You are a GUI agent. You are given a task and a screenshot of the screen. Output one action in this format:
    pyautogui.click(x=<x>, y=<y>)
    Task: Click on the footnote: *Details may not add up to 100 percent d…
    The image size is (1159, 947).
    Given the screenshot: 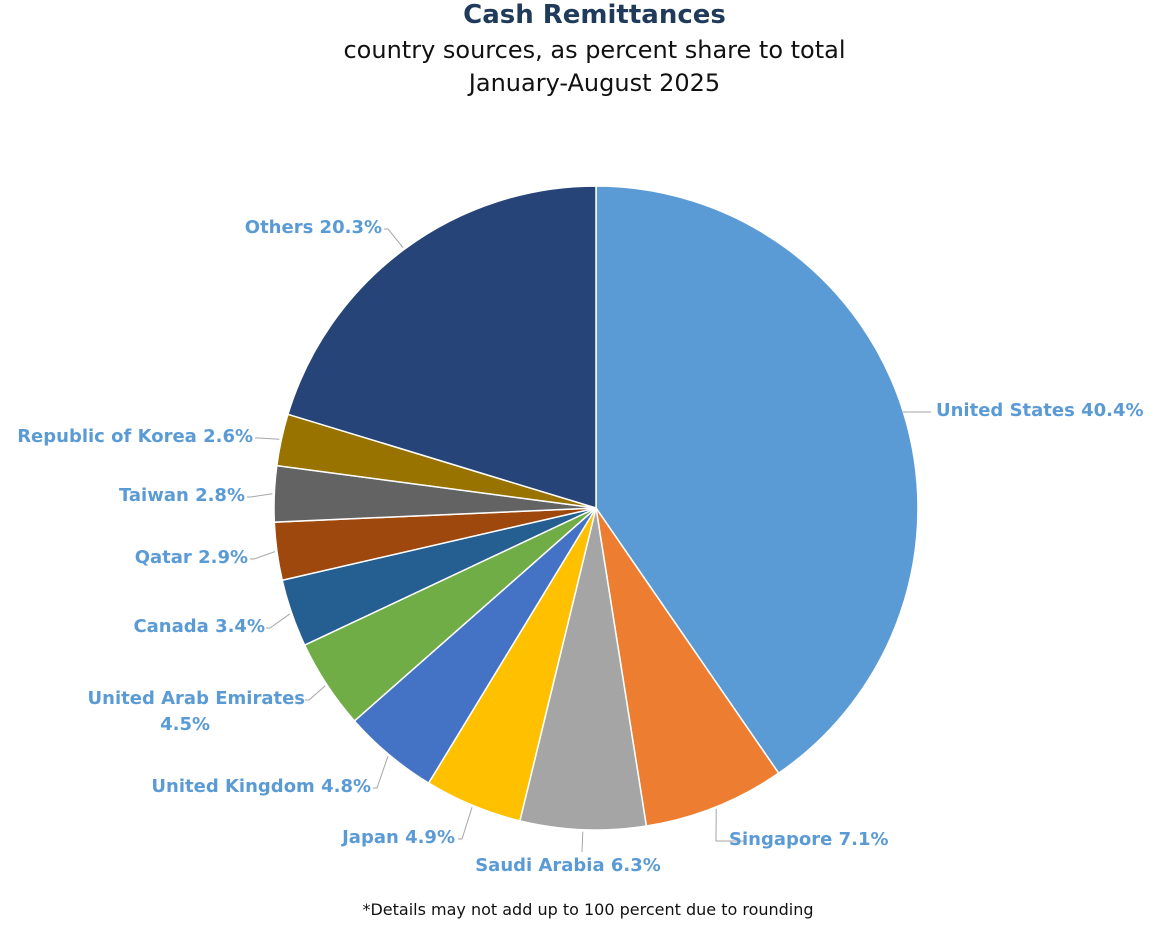 What is the action you would take?
    pyautogui.click(x=588, y=909)
    